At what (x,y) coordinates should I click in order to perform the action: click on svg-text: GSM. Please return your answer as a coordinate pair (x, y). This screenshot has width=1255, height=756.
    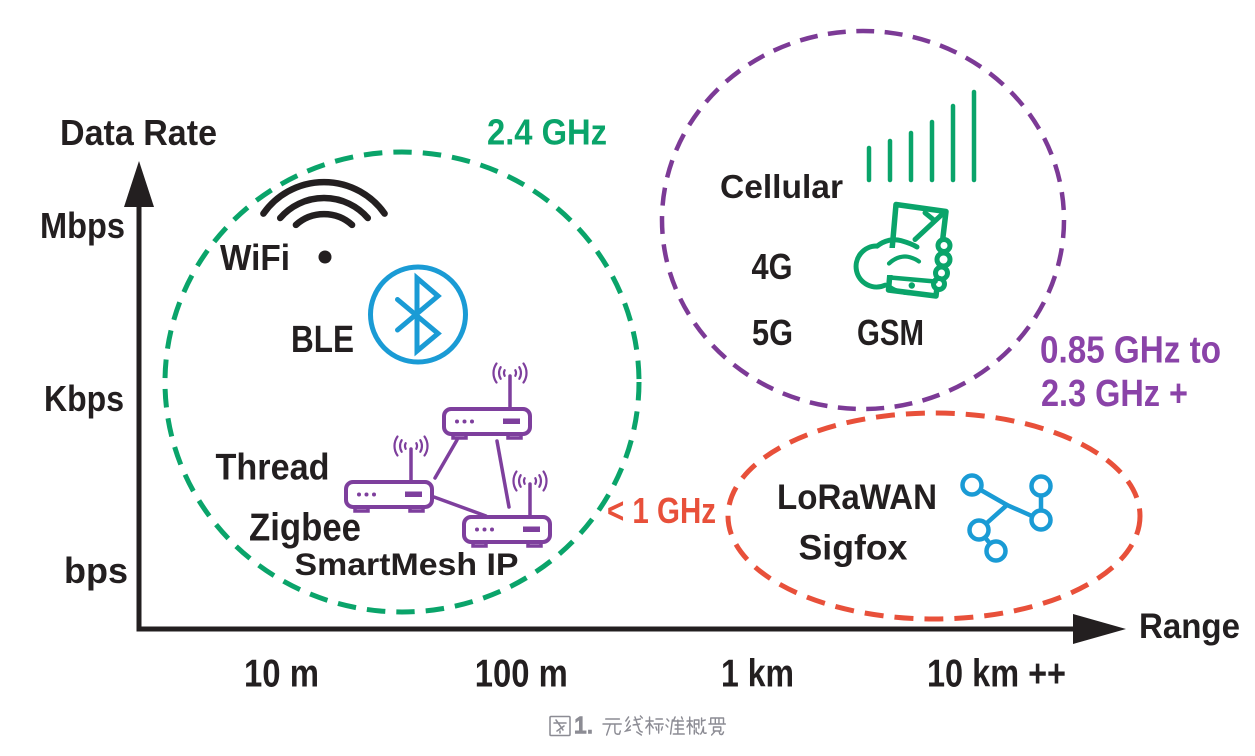
    Looking at the image, I should click on (890, 332).